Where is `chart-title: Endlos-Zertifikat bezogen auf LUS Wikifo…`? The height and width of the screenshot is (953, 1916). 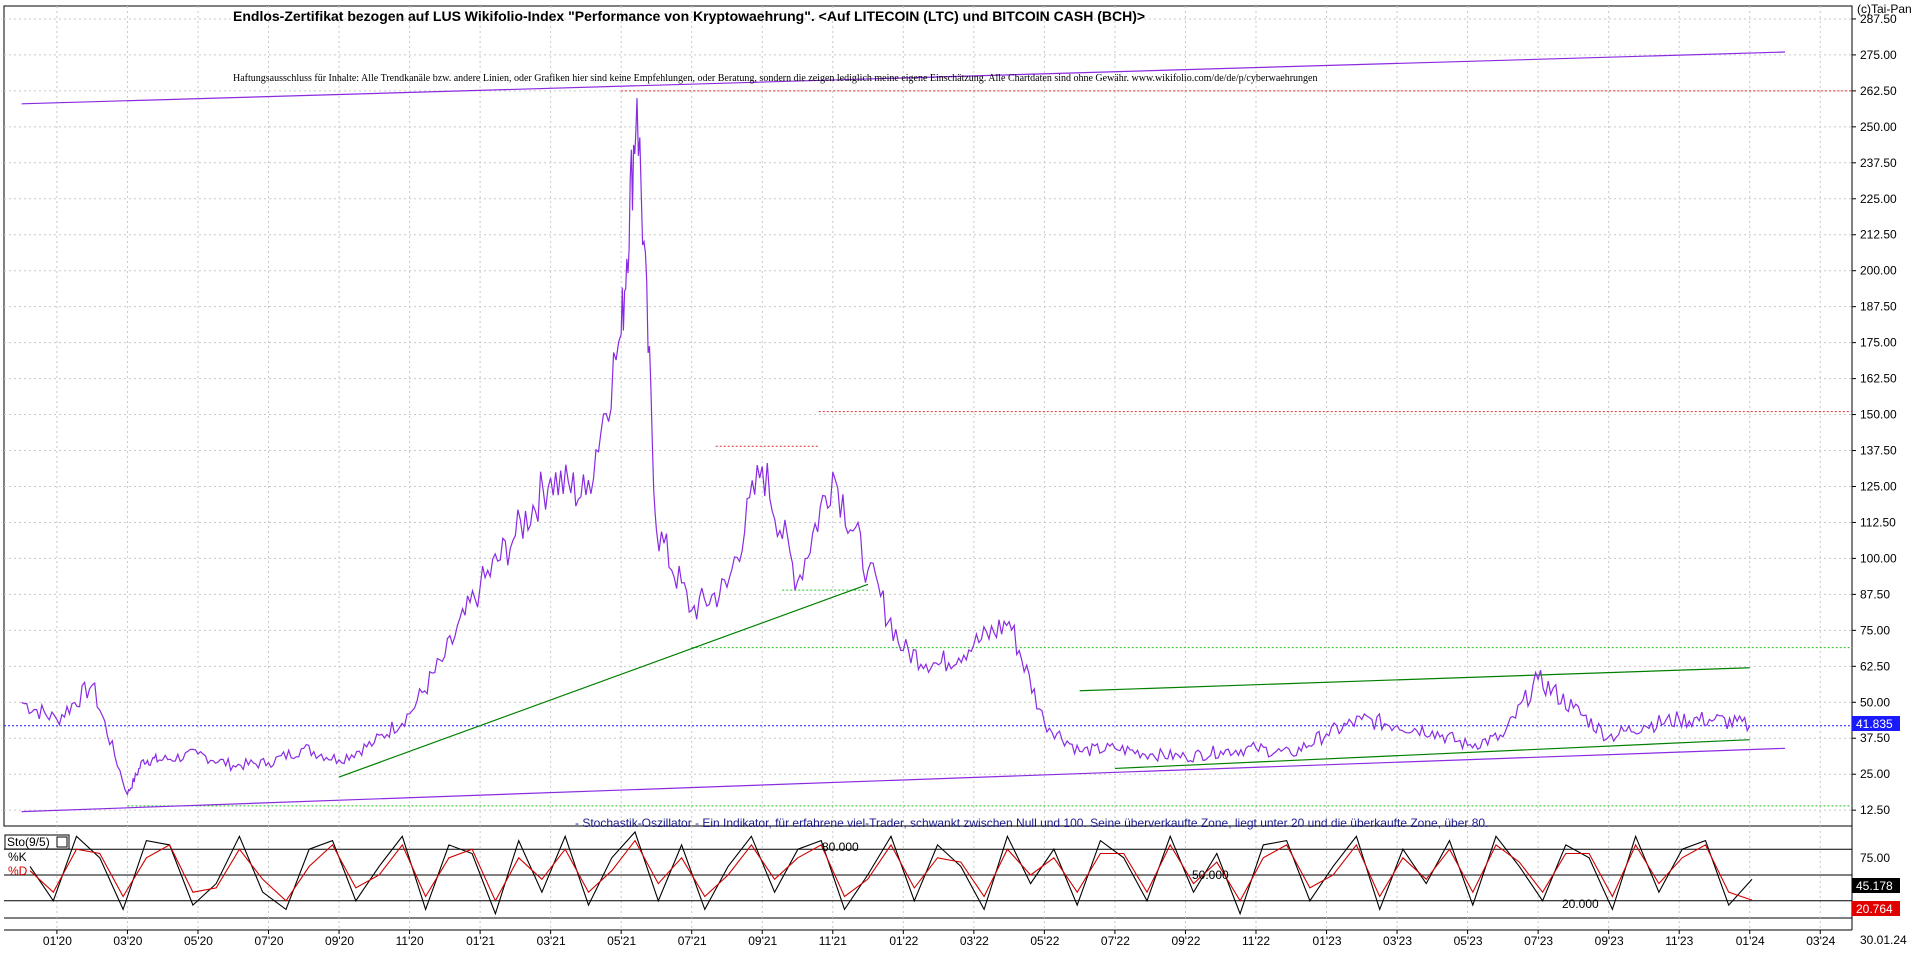
chart-title: Endlos-Zertifikat bezogen auf LUS Wikifo… is located at coordinates (689, 16).